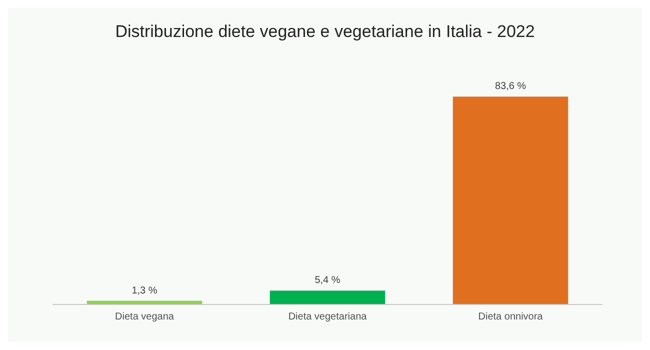 Image resolution: width=650 pixels, height=350 pixels. I want to click on x-tick-label: Dieta vegetariana, so click(328, 317).